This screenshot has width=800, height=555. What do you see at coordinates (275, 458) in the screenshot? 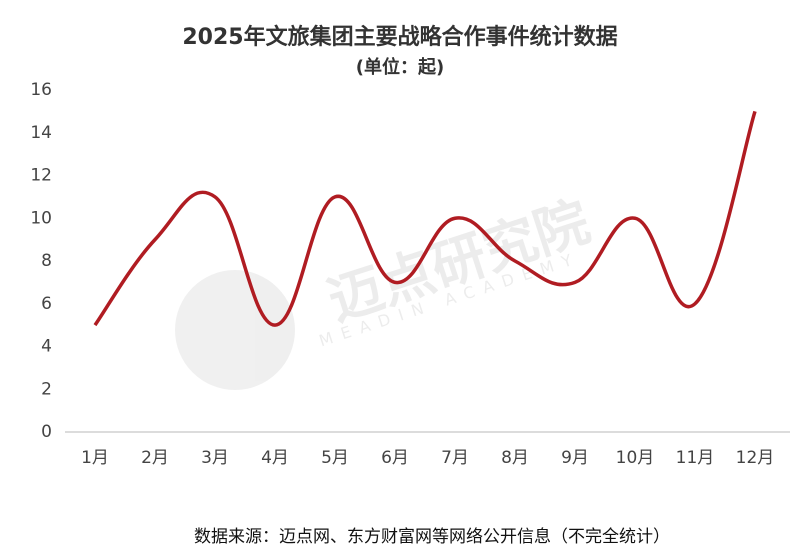
I see `x-tick-label: 4月` at bounding box center [275, 458].